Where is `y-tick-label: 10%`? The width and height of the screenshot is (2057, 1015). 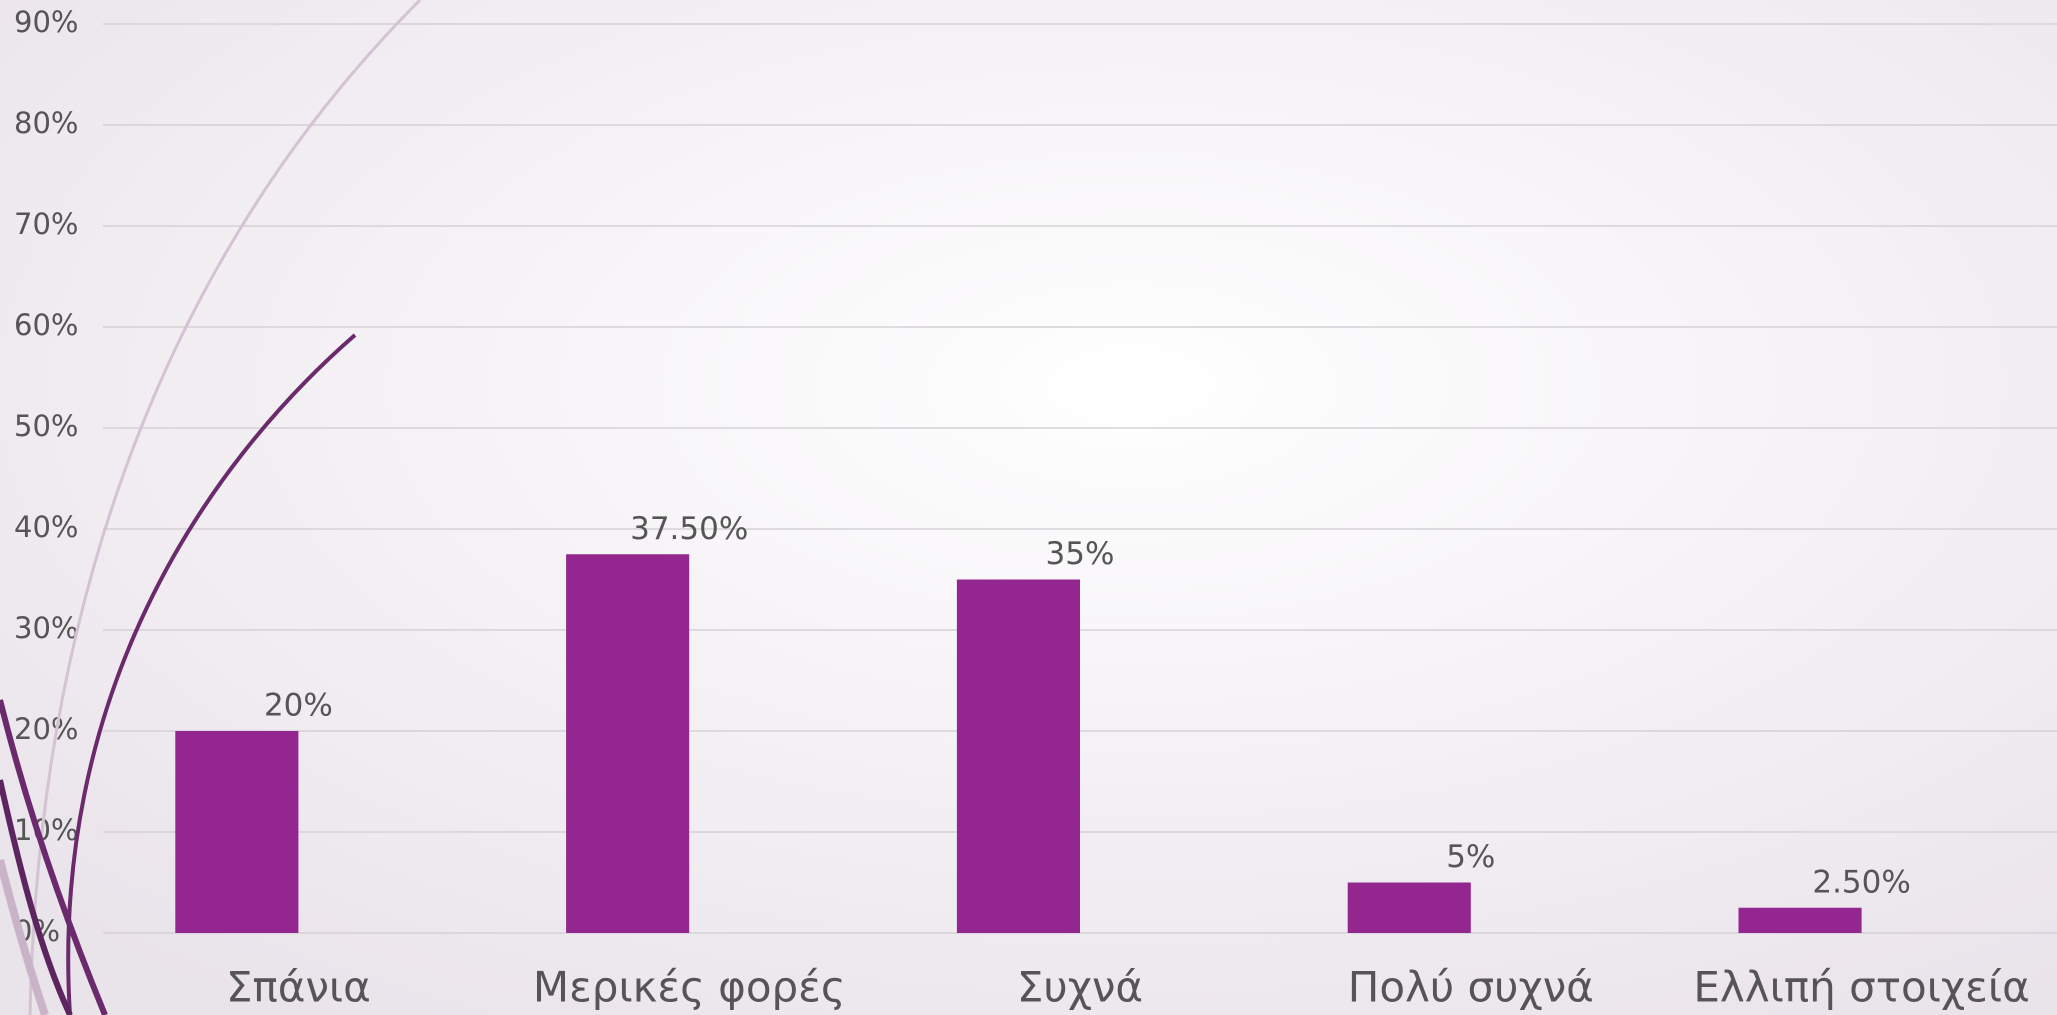
y-tick-label: 10% is located at coordinates (46, 830).